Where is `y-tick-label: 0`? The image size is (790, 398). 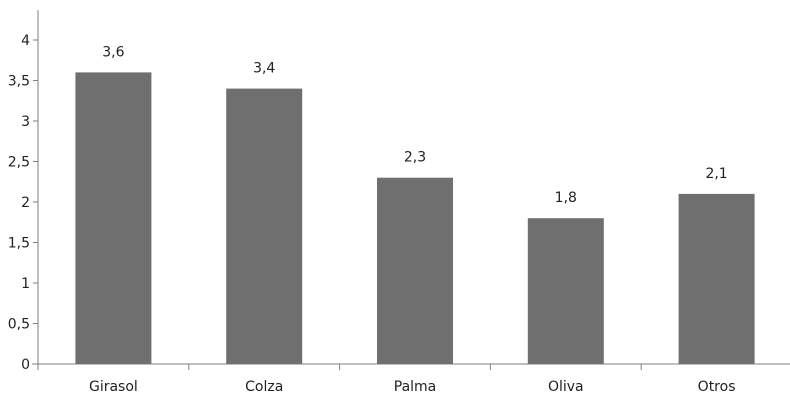 y-tick-label: 0 is located at coordinates (25, 365).